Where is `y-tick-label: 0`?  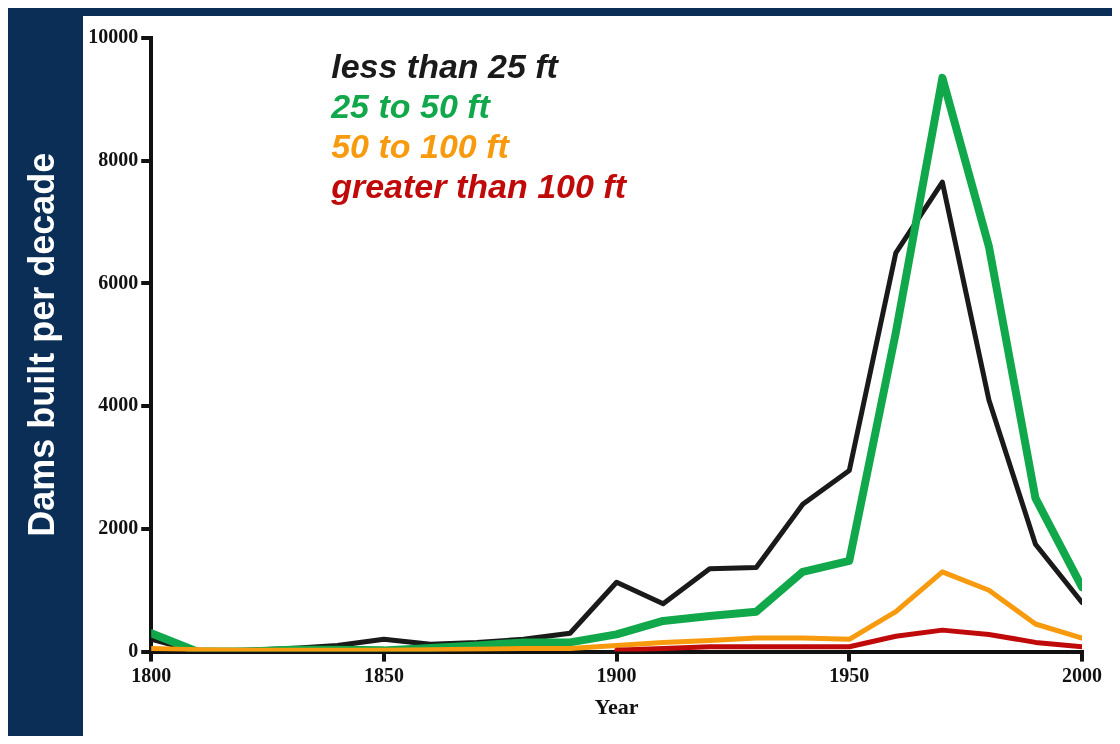
y-tick-label: 0 is located at coordinates (133, 649).